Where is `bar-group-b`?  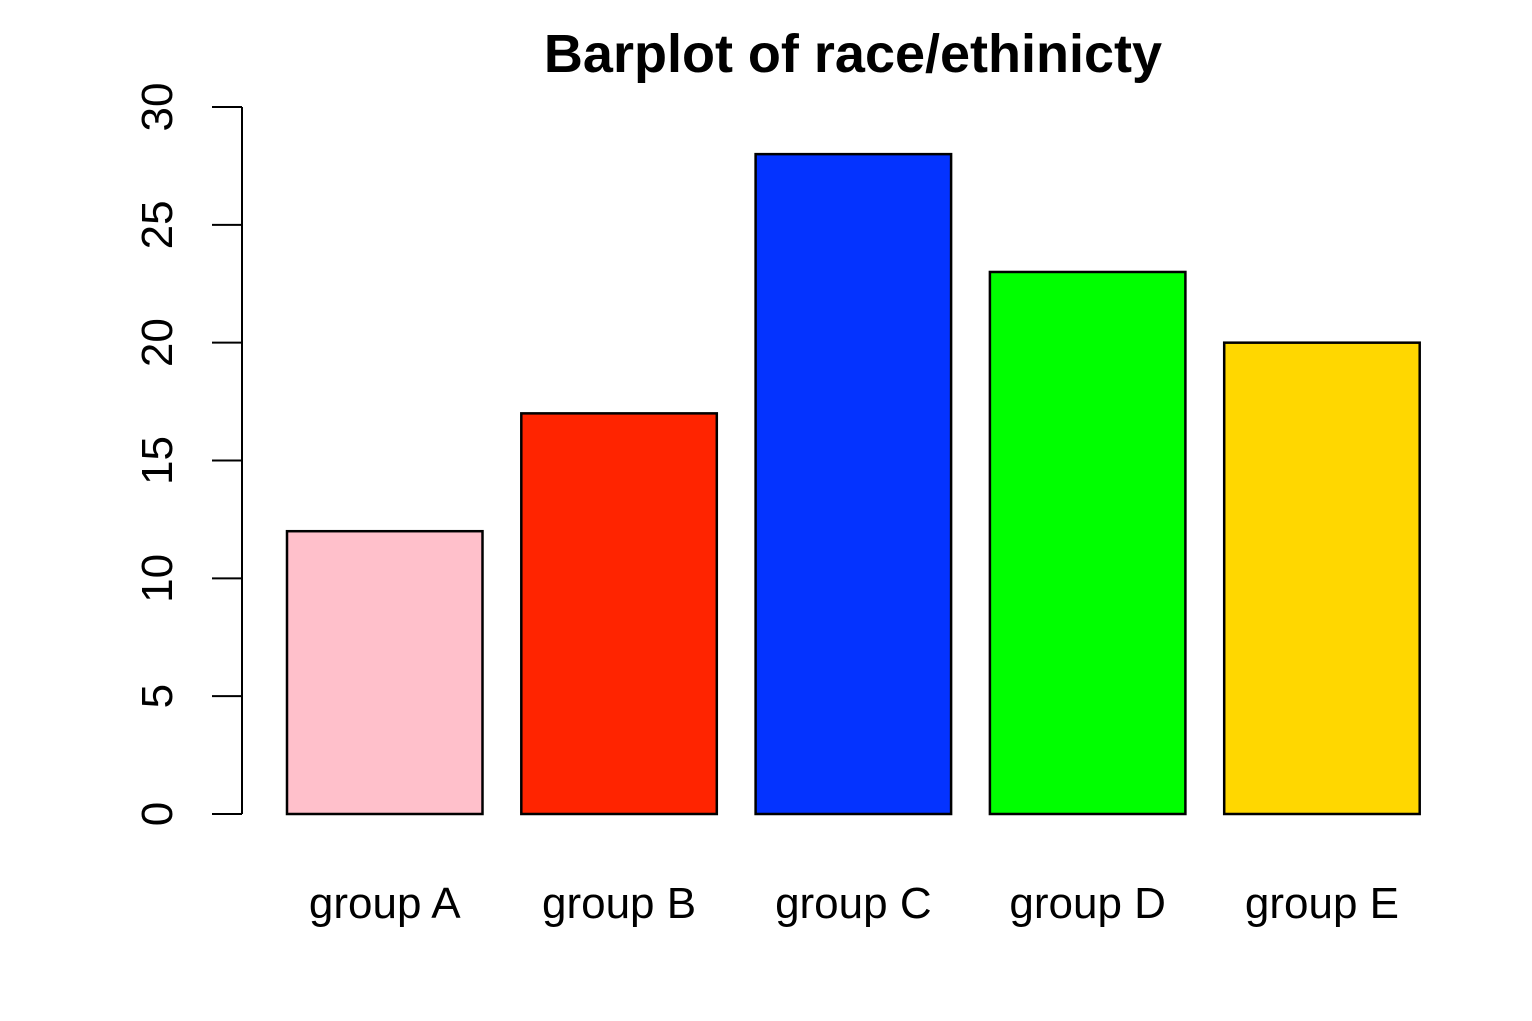
bar-group-b is located at coordinates (619, 614).